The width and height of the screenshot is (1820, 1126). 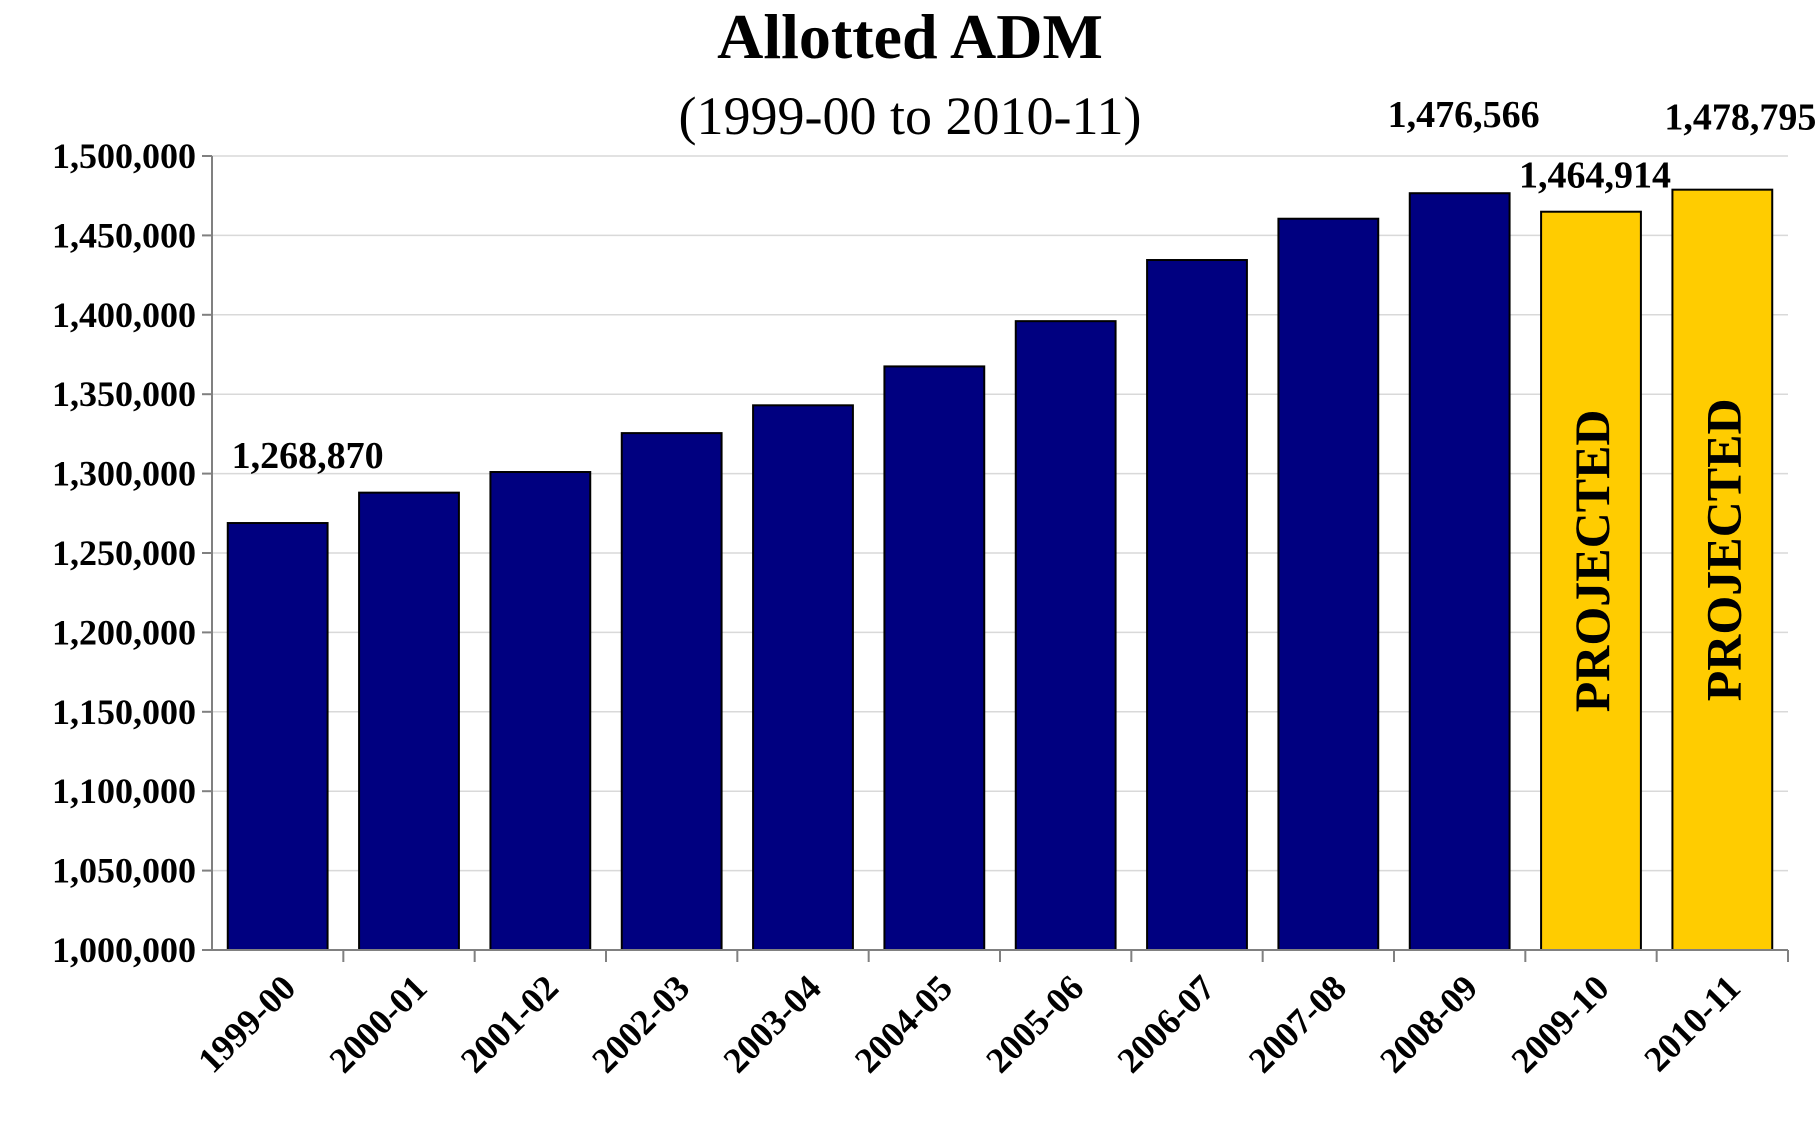 I want to click on x-tick-label: 2003-04, so click(x=772, y=1023).